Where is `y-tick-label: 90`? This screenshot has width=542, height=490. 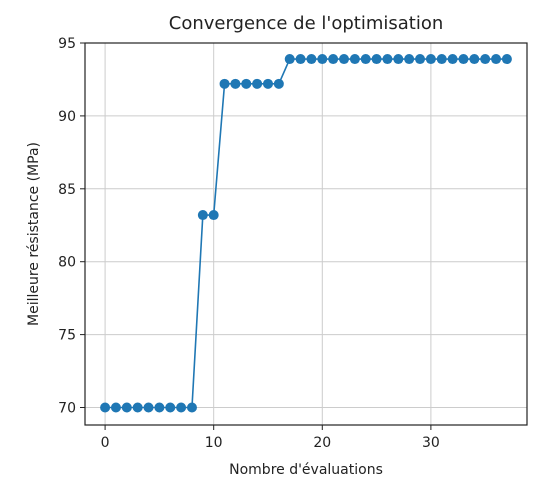
y-tick-label: 90 is located at coordinates (67, 117).